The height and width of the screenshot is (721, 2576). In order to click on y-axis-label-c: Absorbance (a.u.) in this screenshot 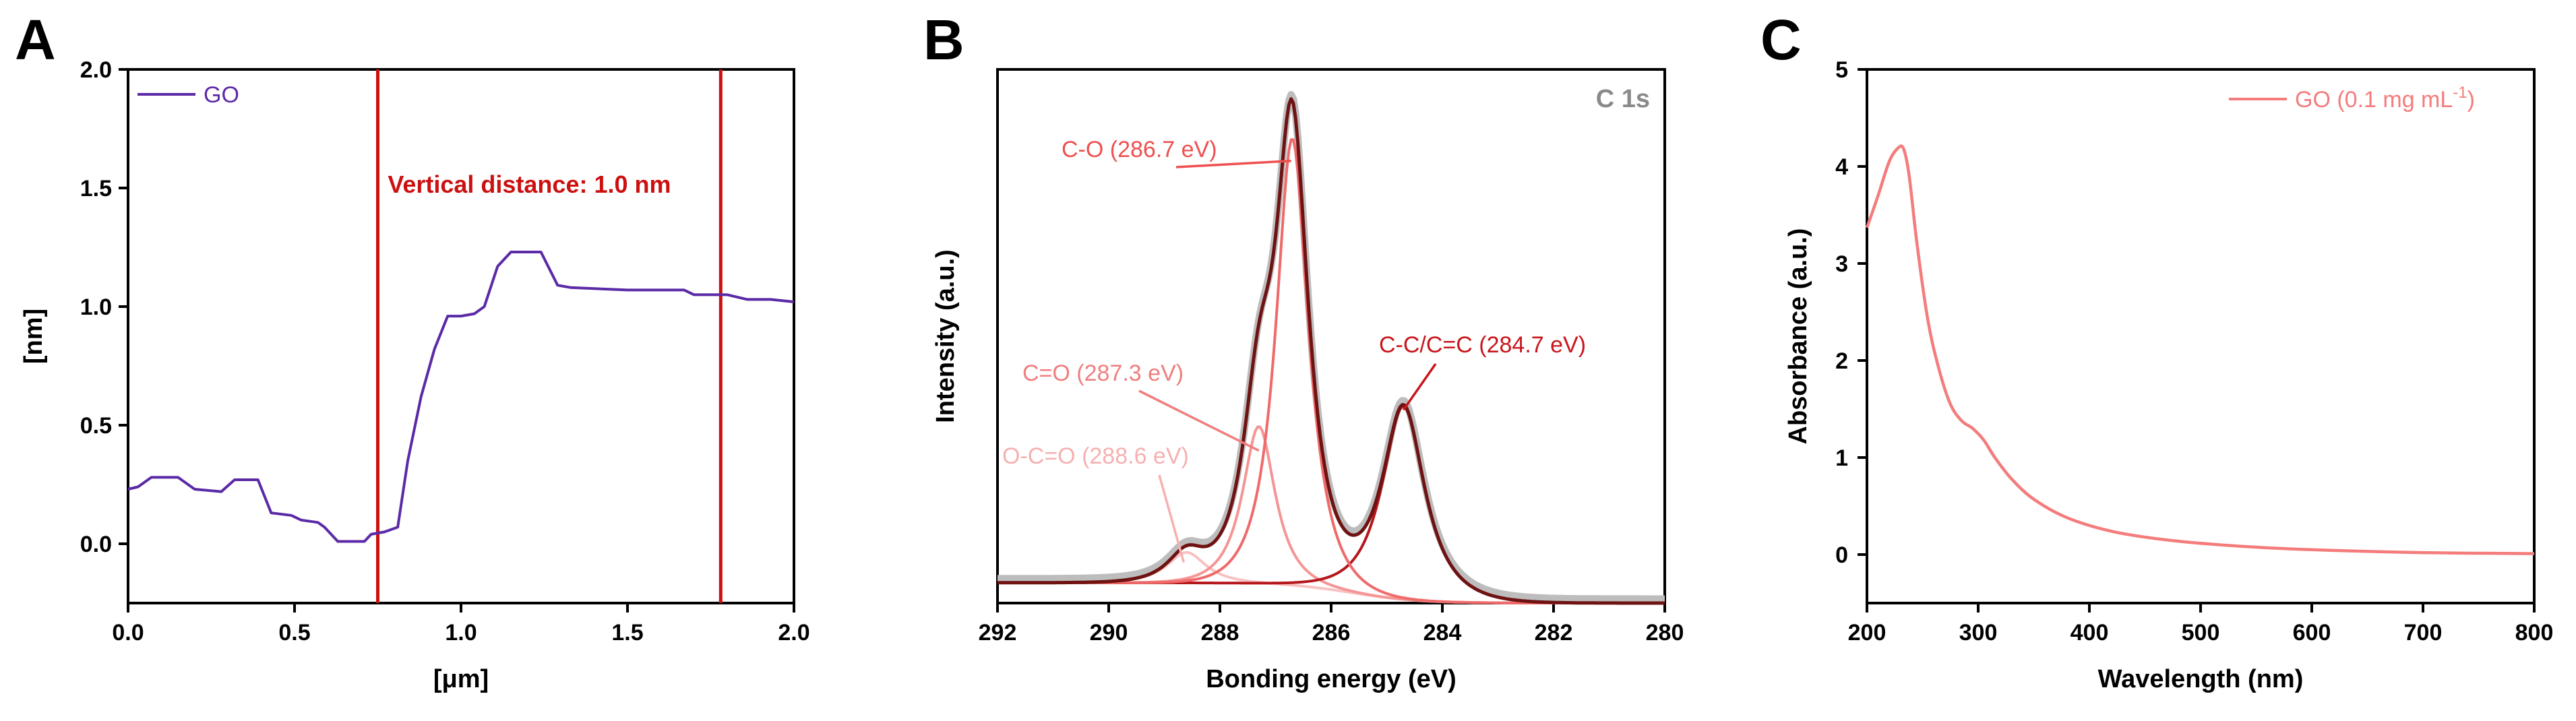, I will do `click(1798, 336)`.